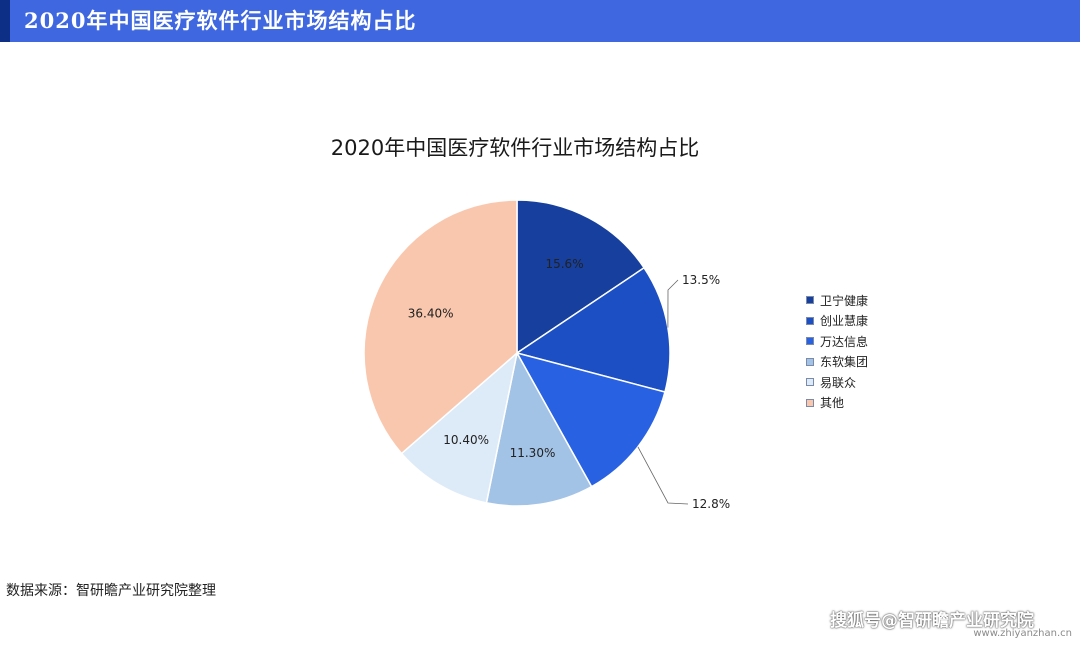 The height and width of the screenshot is (645, 1080). Describe the element at coordinates (711, 504) in the screenshot. I see `data-label-3: 12.8%` at that location.